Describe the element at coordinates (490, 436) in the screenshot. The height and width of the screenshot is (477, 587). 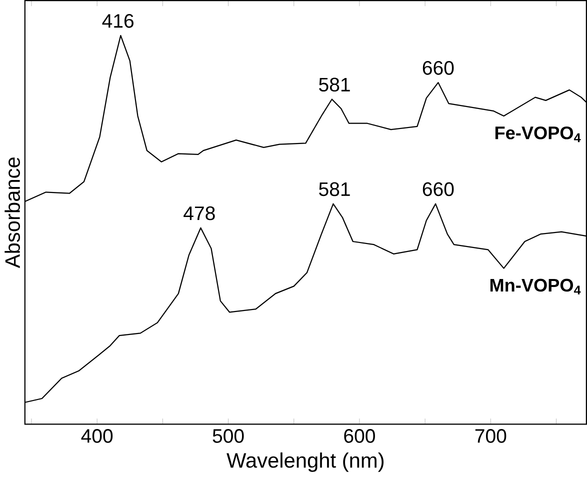
I see `x-tick-label: 700` at that location.